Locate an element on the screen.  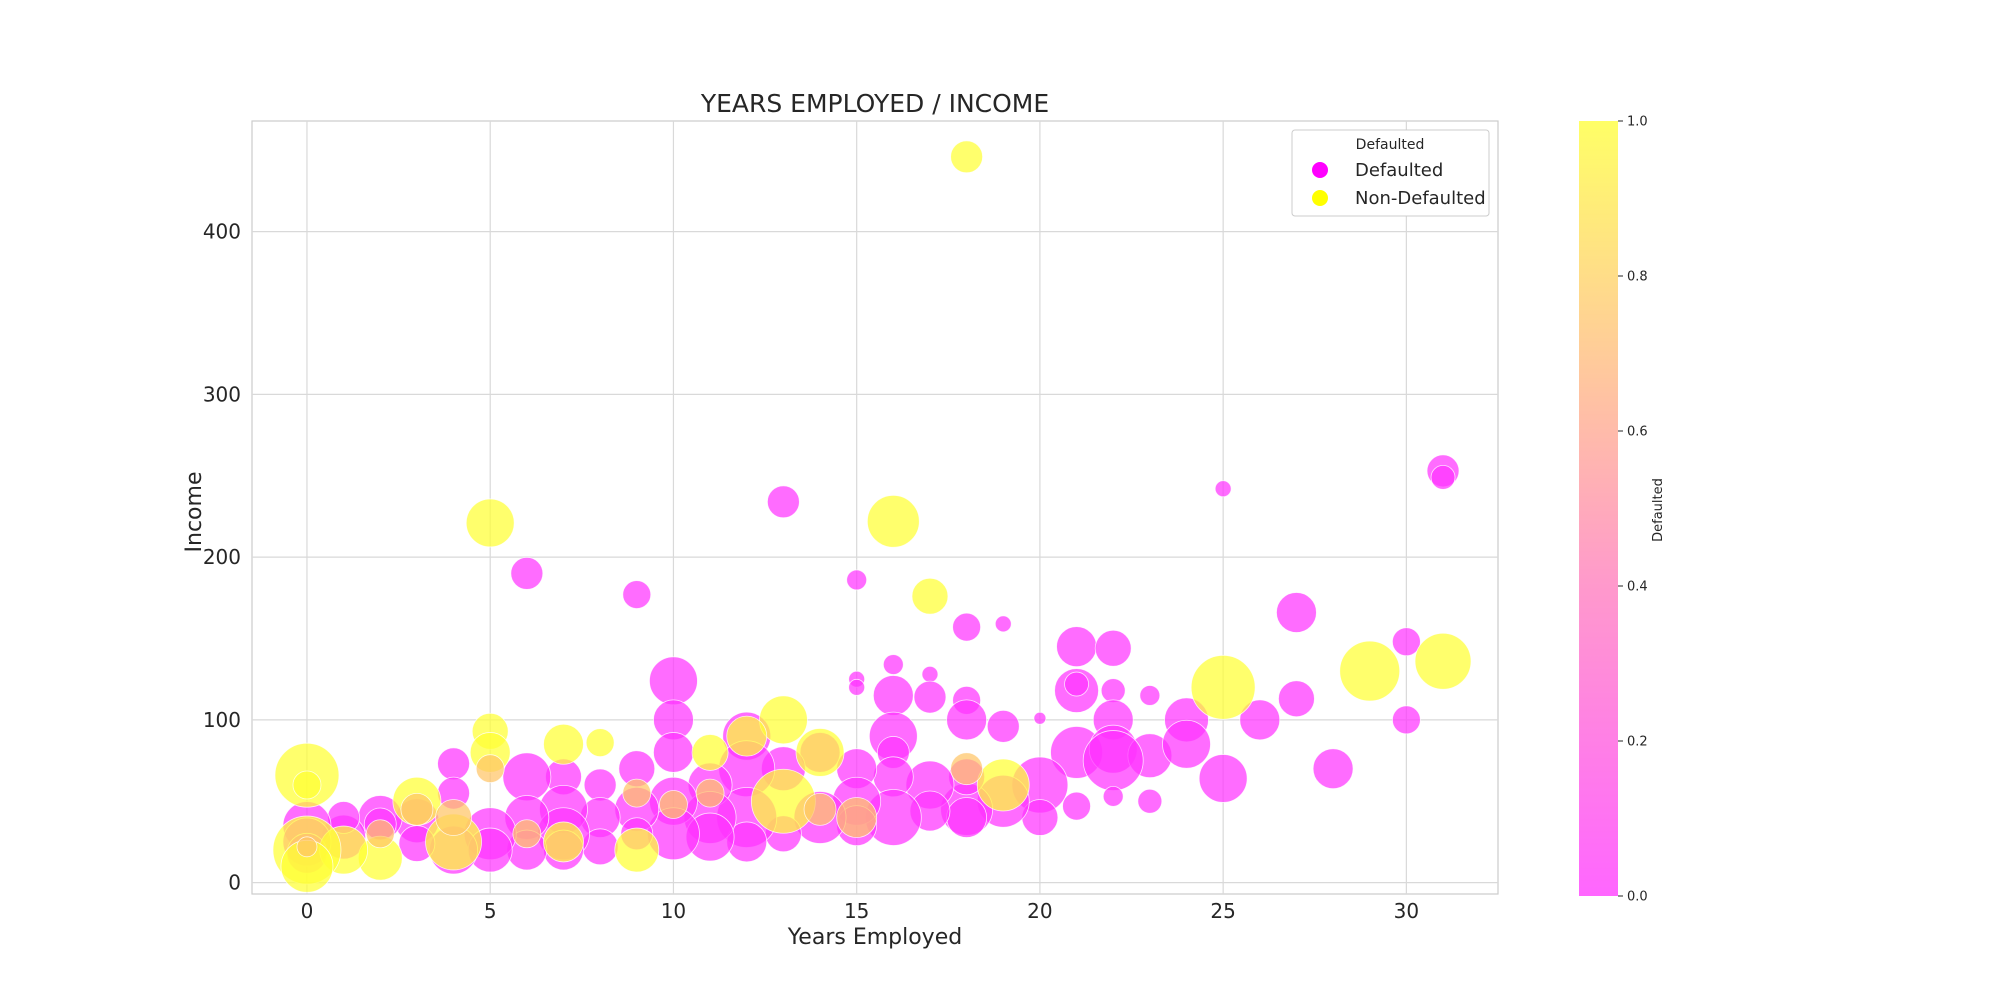
y-tick-label: 0 is located at coordinates (234, 883).